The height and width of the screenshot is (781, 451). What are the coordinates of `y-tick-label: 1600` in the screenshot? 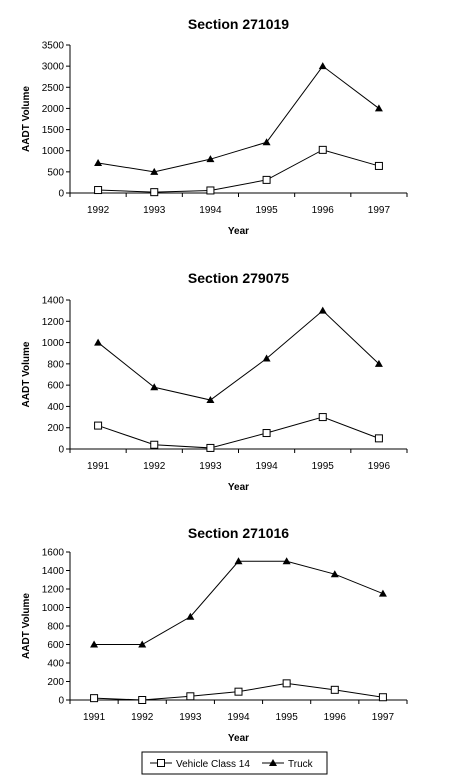 It's located at (53, 553).